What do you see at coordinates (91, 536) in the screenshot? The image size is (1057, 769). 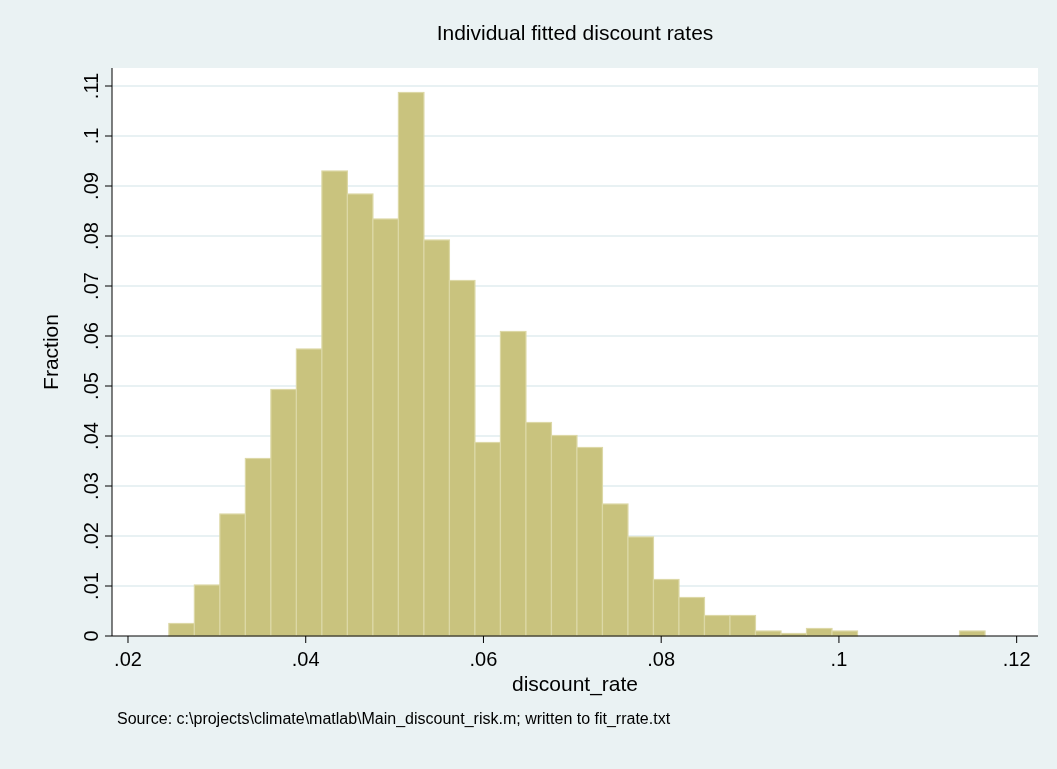 I see `y-tick-label: .02` at bounding box center [91, 536].